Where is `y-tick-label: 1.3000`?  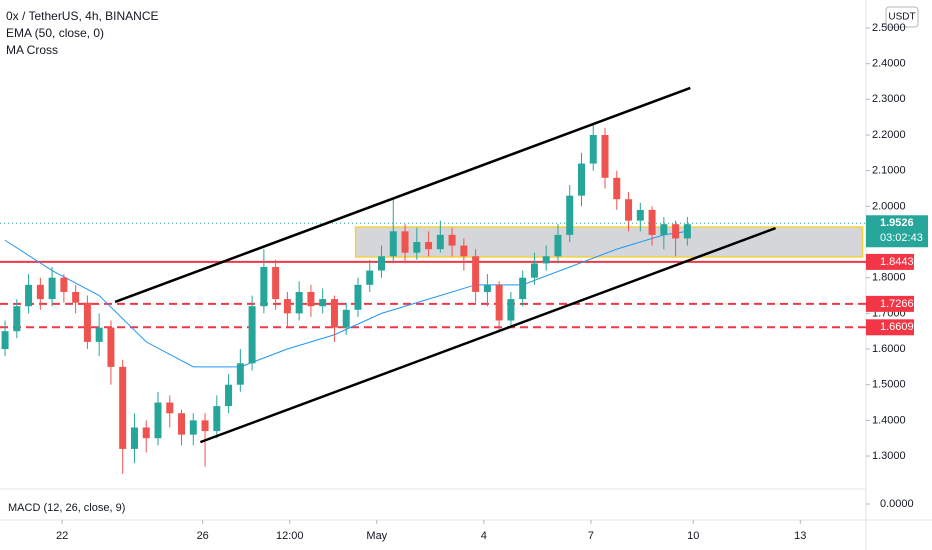
y-tick-label: 1.3000 is located at coordinates (889, 456).